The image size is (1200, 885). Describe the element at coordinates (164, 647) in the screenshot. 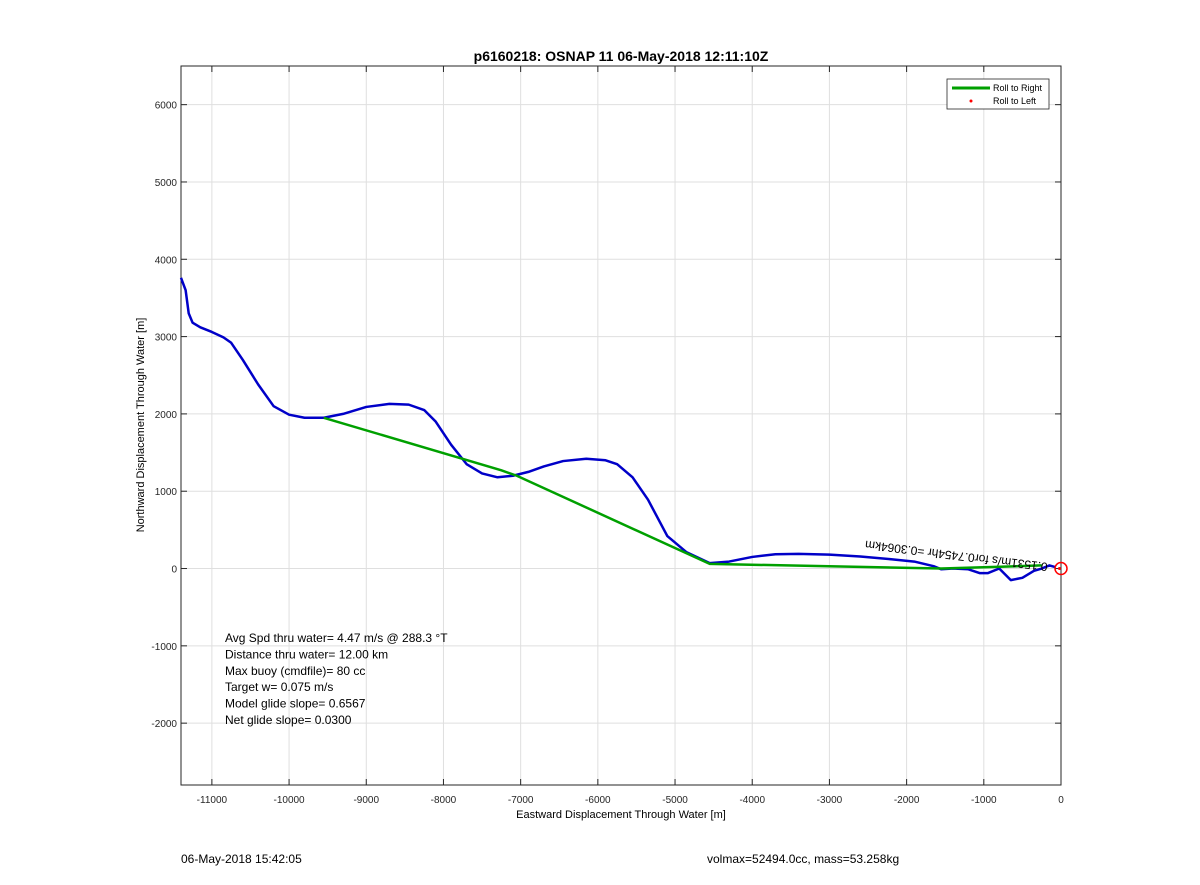

I see `y-tick-label: -1000` at that location.